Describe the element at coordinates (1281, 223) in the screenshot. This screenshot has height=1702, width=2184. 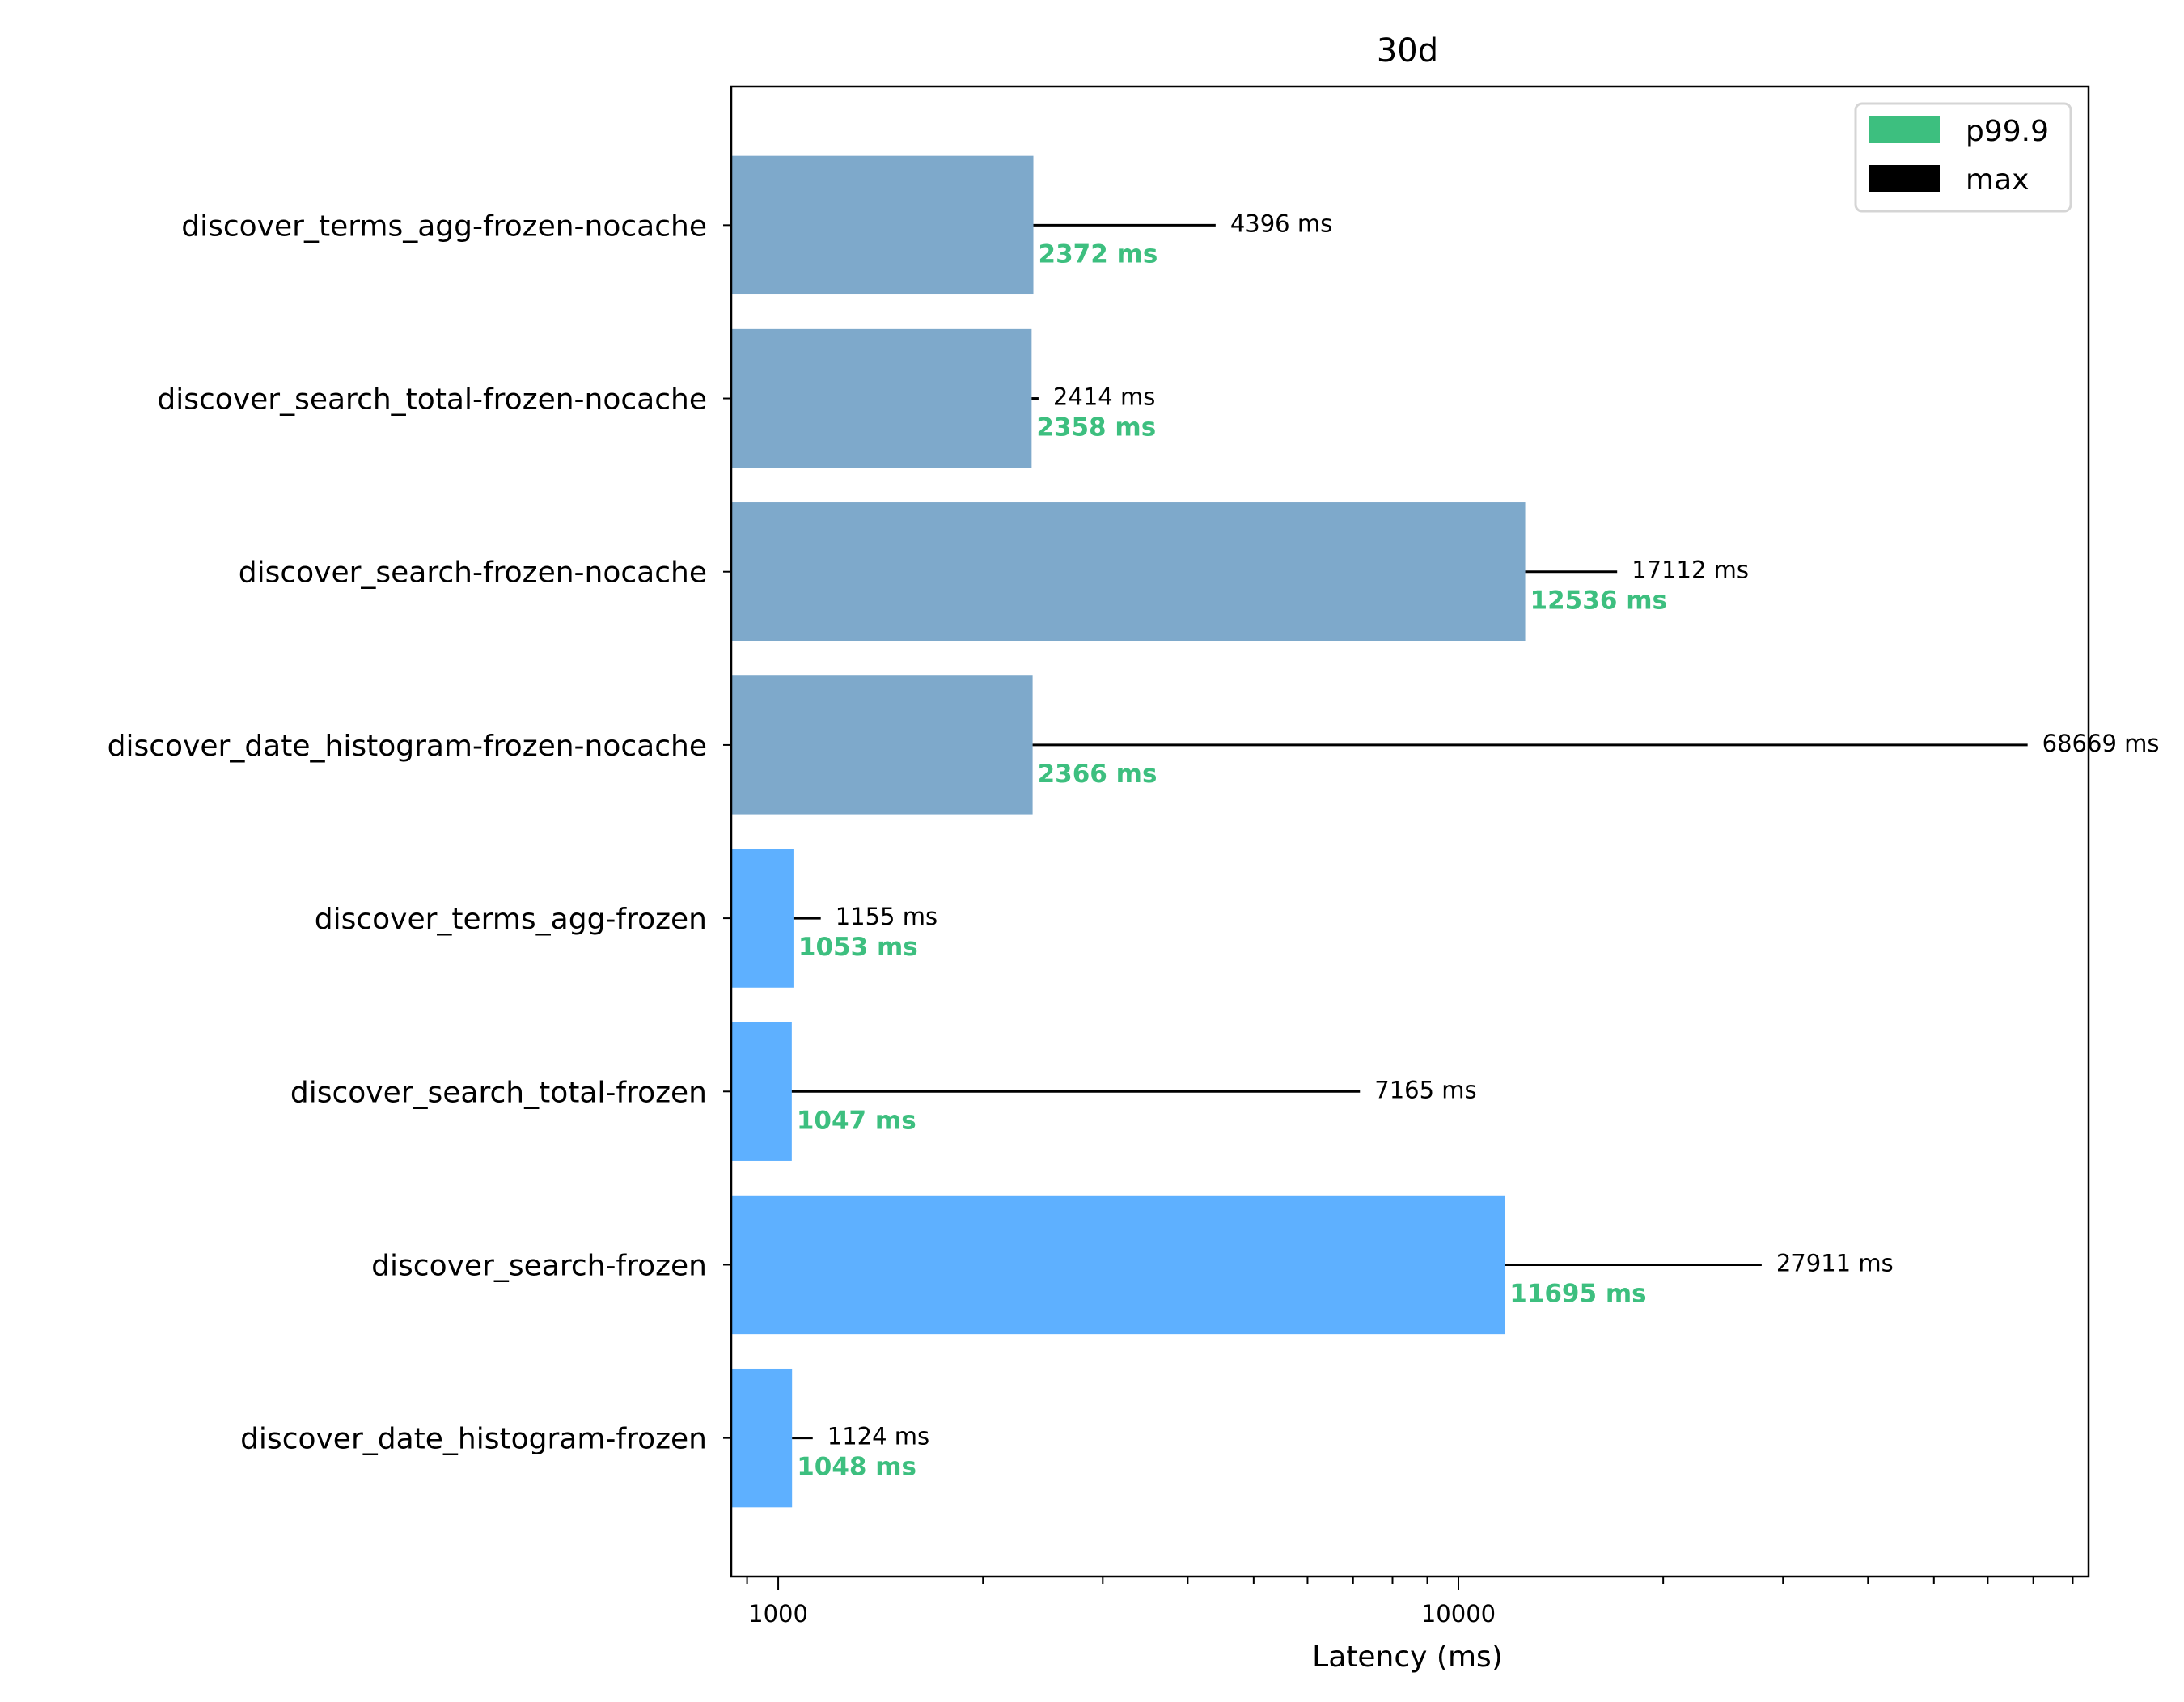
I see `max-label: 4396 ms` at that location.